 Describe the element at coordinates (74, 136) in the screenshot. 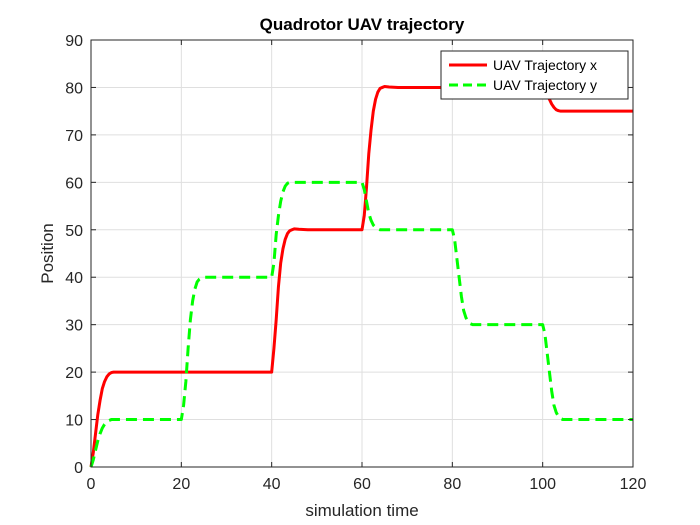

I see `y-tick-label: 70` at that location.